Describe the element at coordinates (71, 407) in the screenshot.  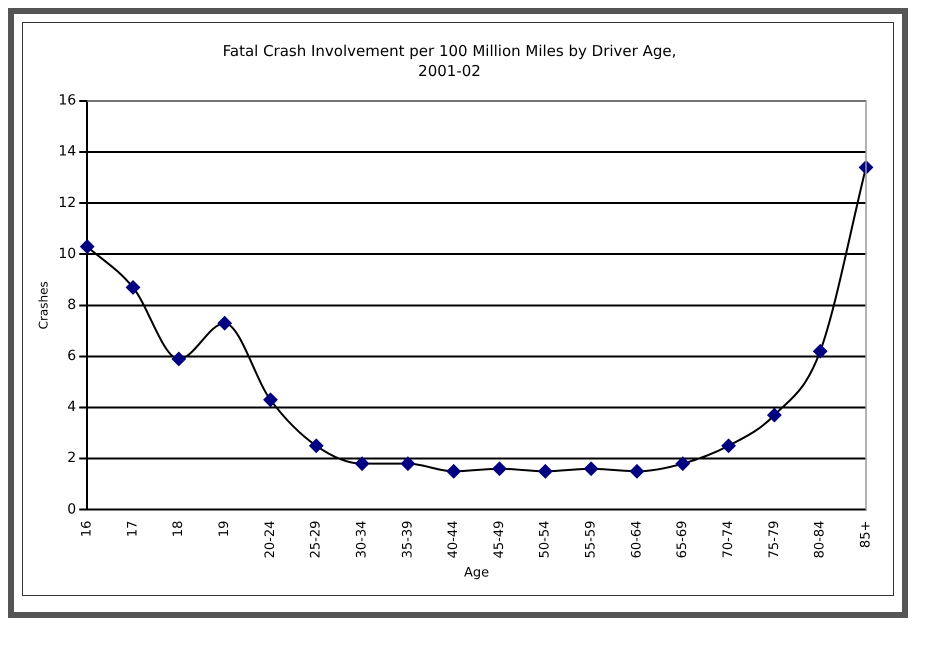
I see `y-tick-label: 4` at that location.